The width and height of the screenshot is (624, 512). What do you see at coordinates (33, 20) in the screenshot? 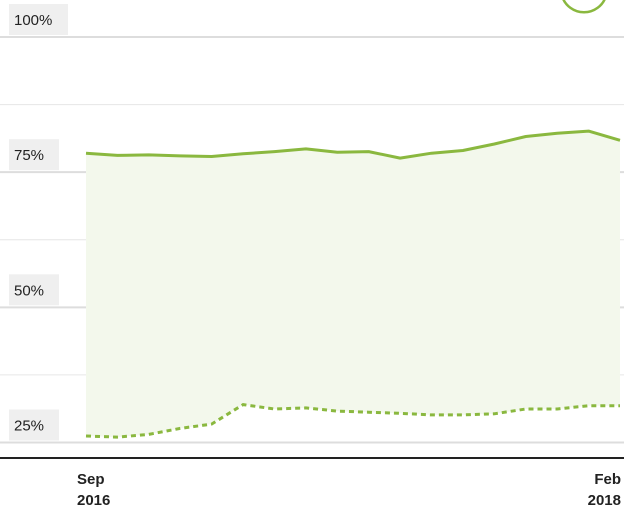
I see `y-tick-label-text: 100%` at bounding box center [33, 20].